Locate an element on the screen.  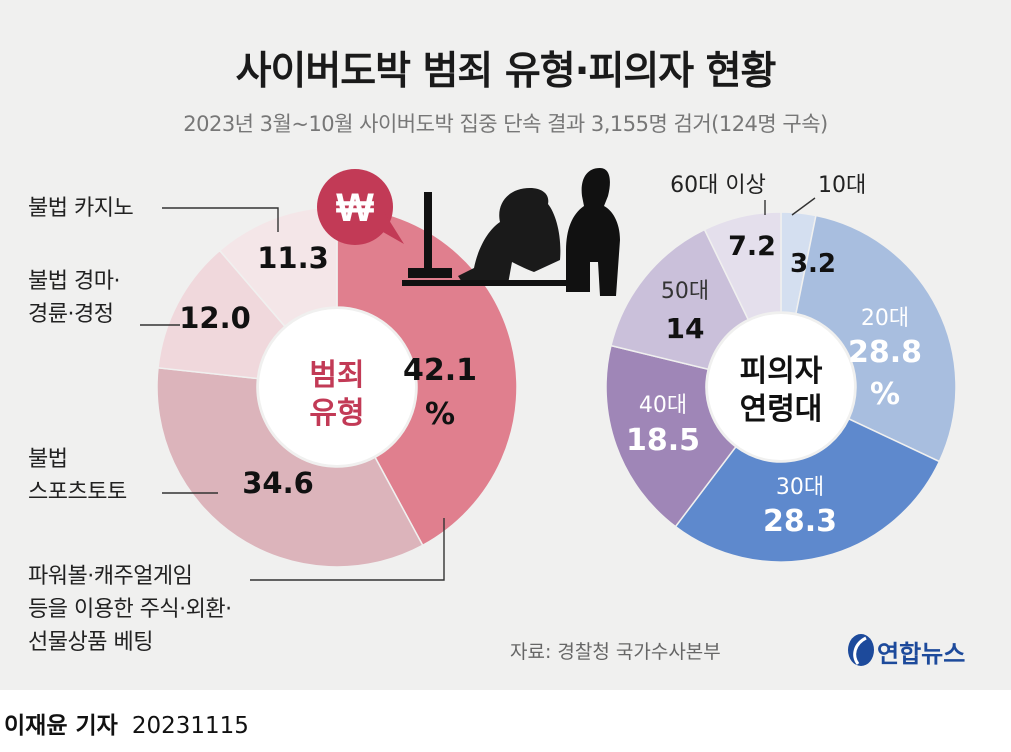
pie-value-label: 18.5 is located at coordinates (663, 440).